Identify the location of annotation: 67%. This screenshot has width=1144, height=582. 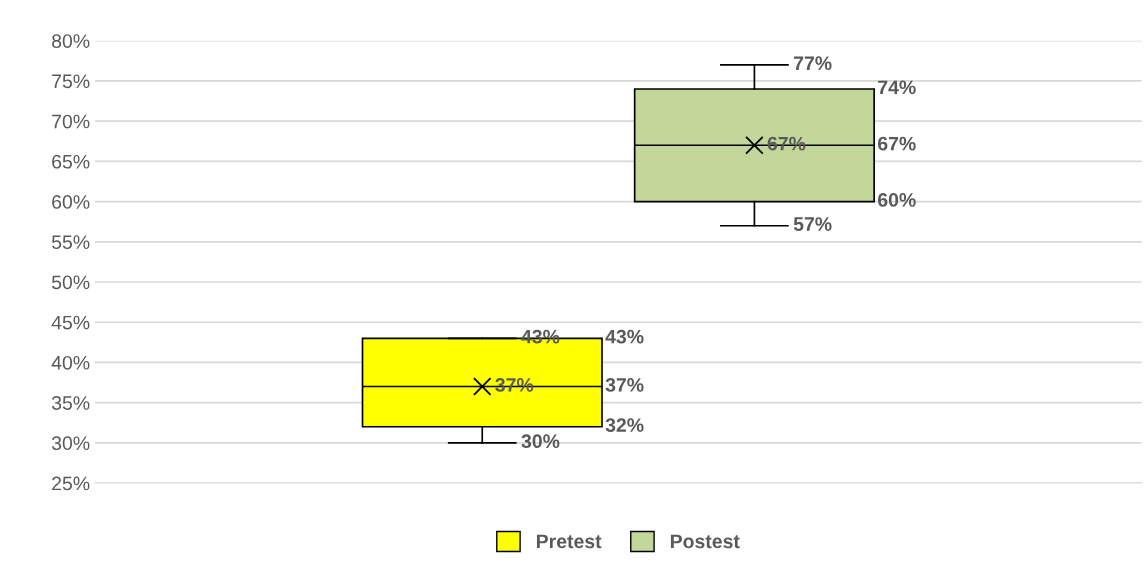
(897, 143).